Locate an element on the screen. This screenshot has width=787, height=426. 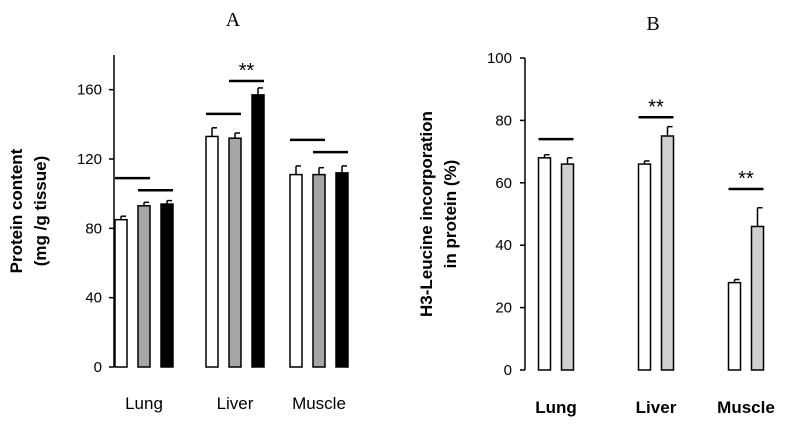
panel-a-category-label: Muscle is located at coordinates (319, 403).